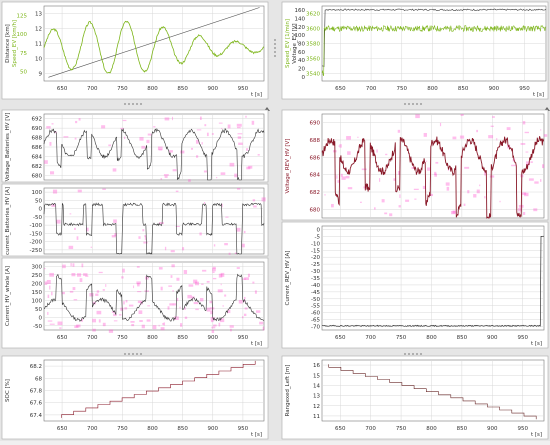 Image resolution: width=550 pixels, height=445 pixels. Describe the element at coordinates (37, 193) in the screenshot. I see `y-tick-label: 100` at that location.